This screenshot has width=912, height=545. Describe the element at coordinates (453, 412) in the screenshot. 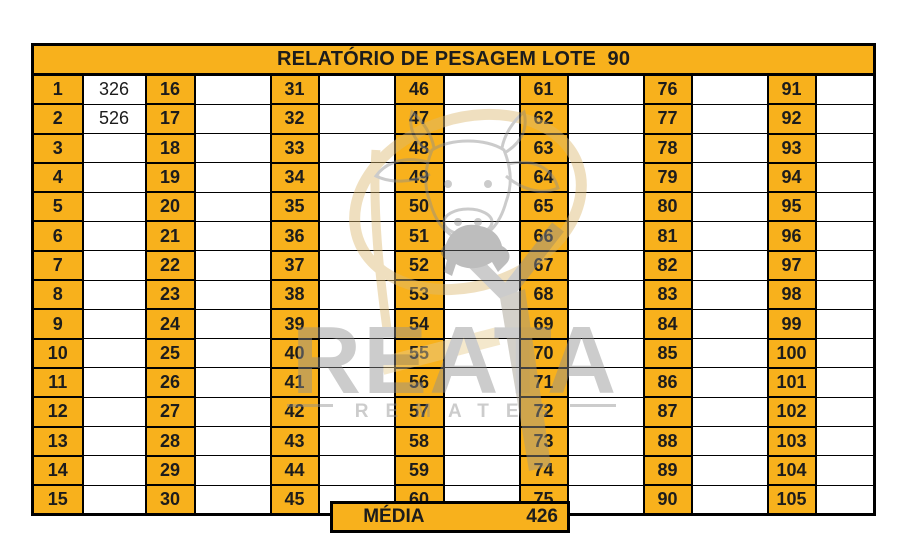

I see `table-row: 12 27 42 57 72 87 102` at that location.